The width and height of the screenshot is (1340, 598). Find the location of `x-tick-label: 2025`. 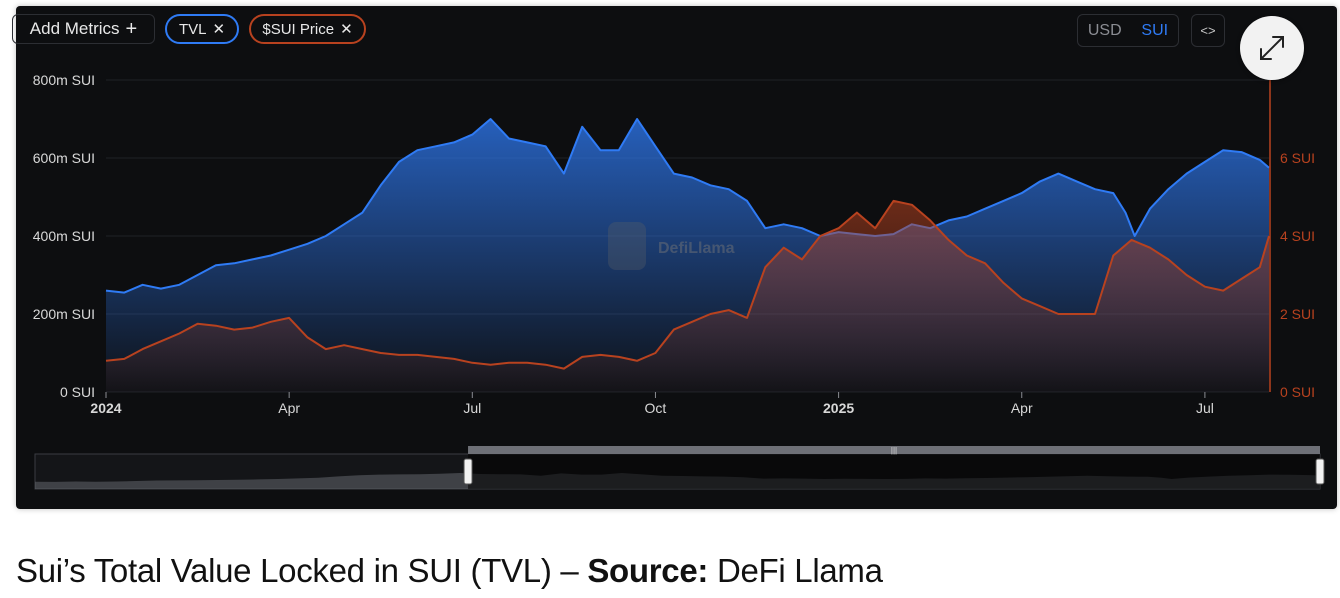

x-tick-label: 2025 is located at coordinates (838, 408).